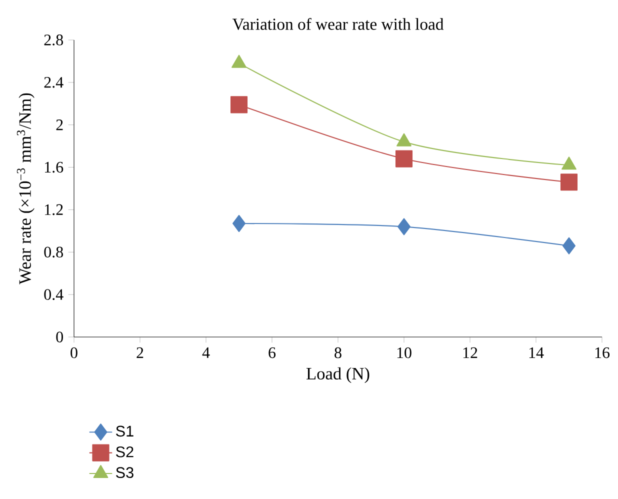 The image size is (618, 499). What do you see at coordinates (338, 352) in the screenshot?
I see `x-tick-label: 8` at bounding box center [338, 352].